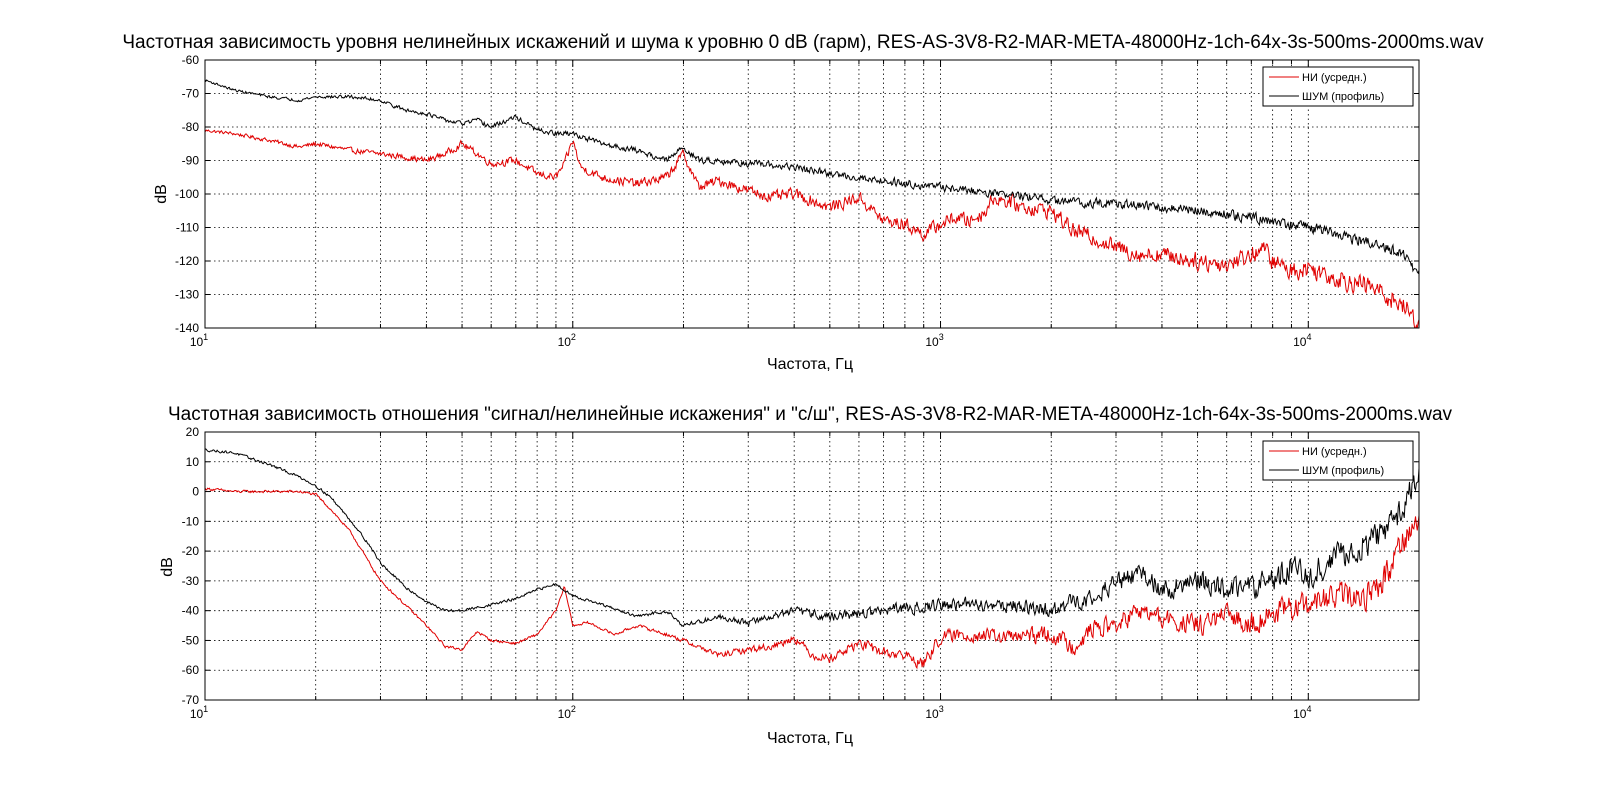  Describe the element at coordinates (191, 566) in the screenshot. I see `y-tick-labels: 20 10 0 -10 -20 -30 -40 -50 -60 -70` at that location.